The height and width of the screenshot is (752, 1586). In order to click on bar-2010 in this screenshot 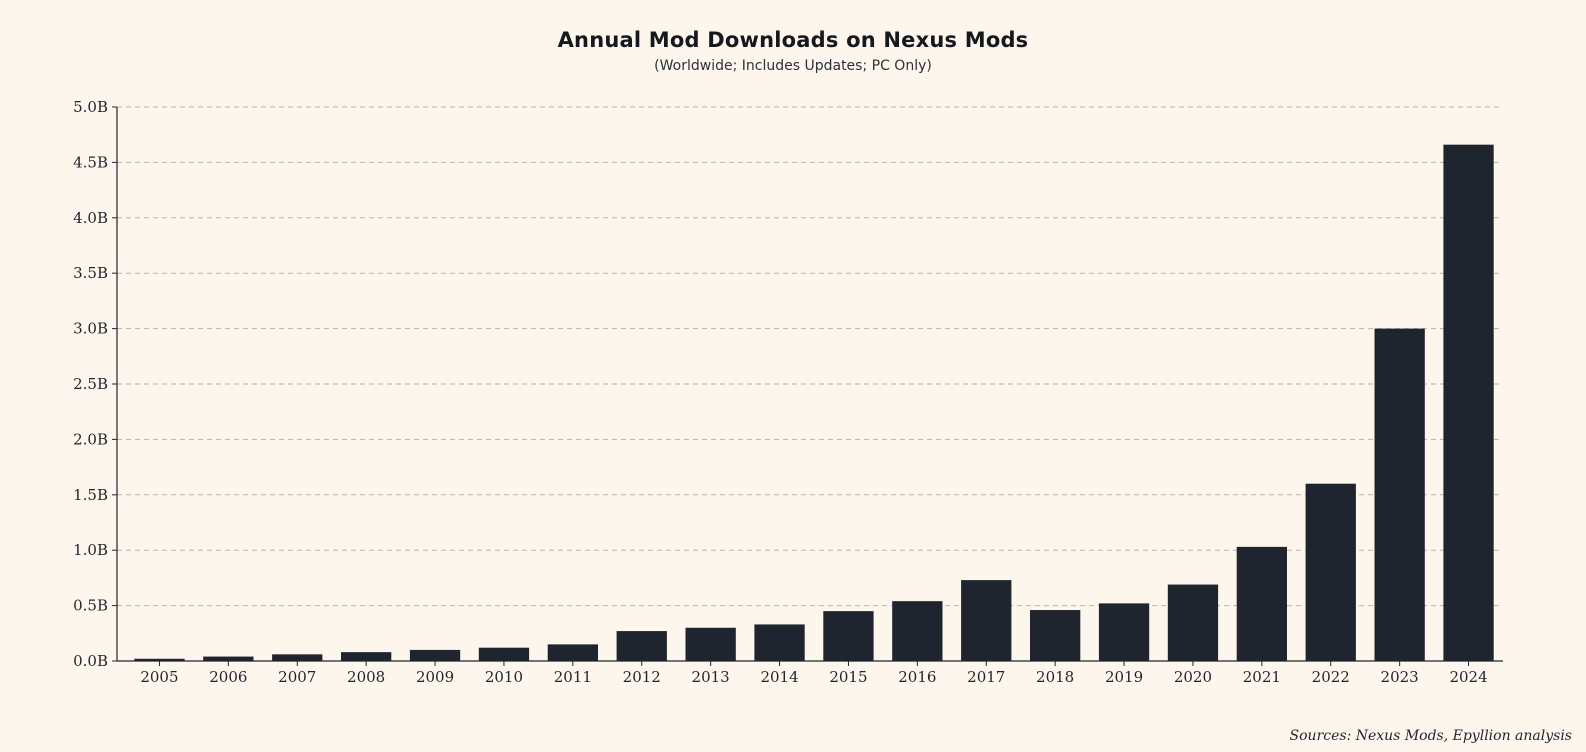, I will do `click(504, 654)`.